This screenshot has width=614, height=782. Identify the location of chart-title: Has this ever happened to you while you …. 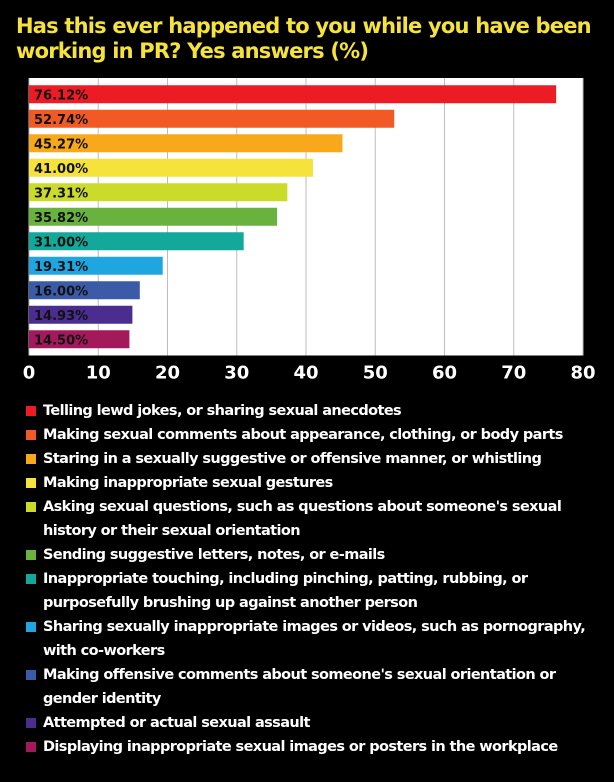
(304, 38).